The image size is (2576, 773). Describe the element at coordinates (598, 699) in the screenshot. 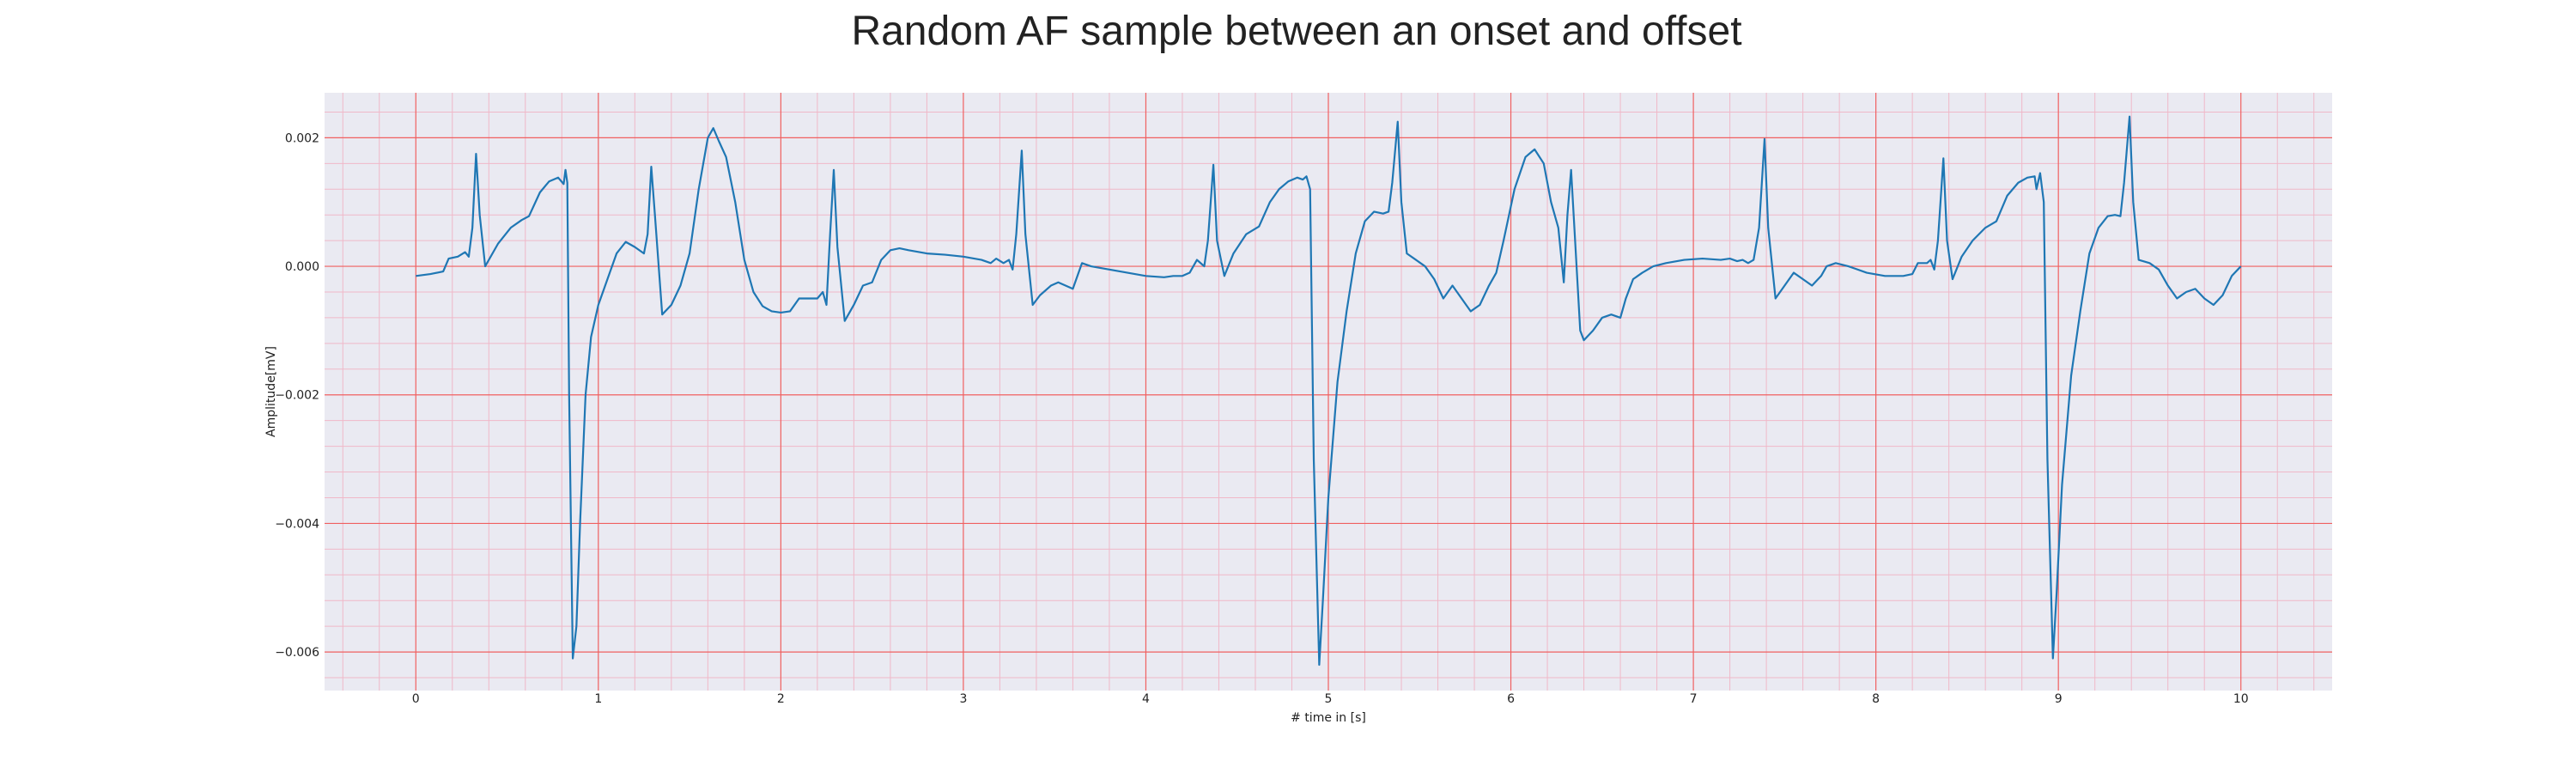

I see `x-tick-label: 1` at that location.